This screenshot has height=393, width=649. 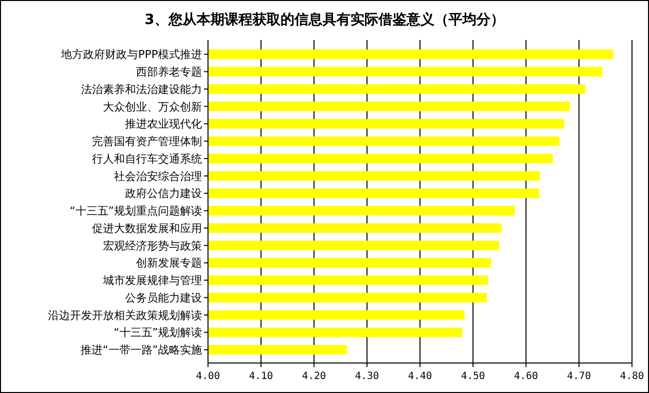 I want to click on x-tick-label: 4.50, so click(x=473, y=376).